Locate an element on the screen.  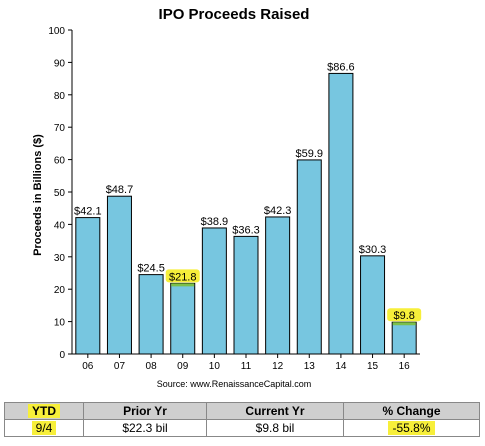
x-tick-label: 06 is located at coordinates (88, 366).